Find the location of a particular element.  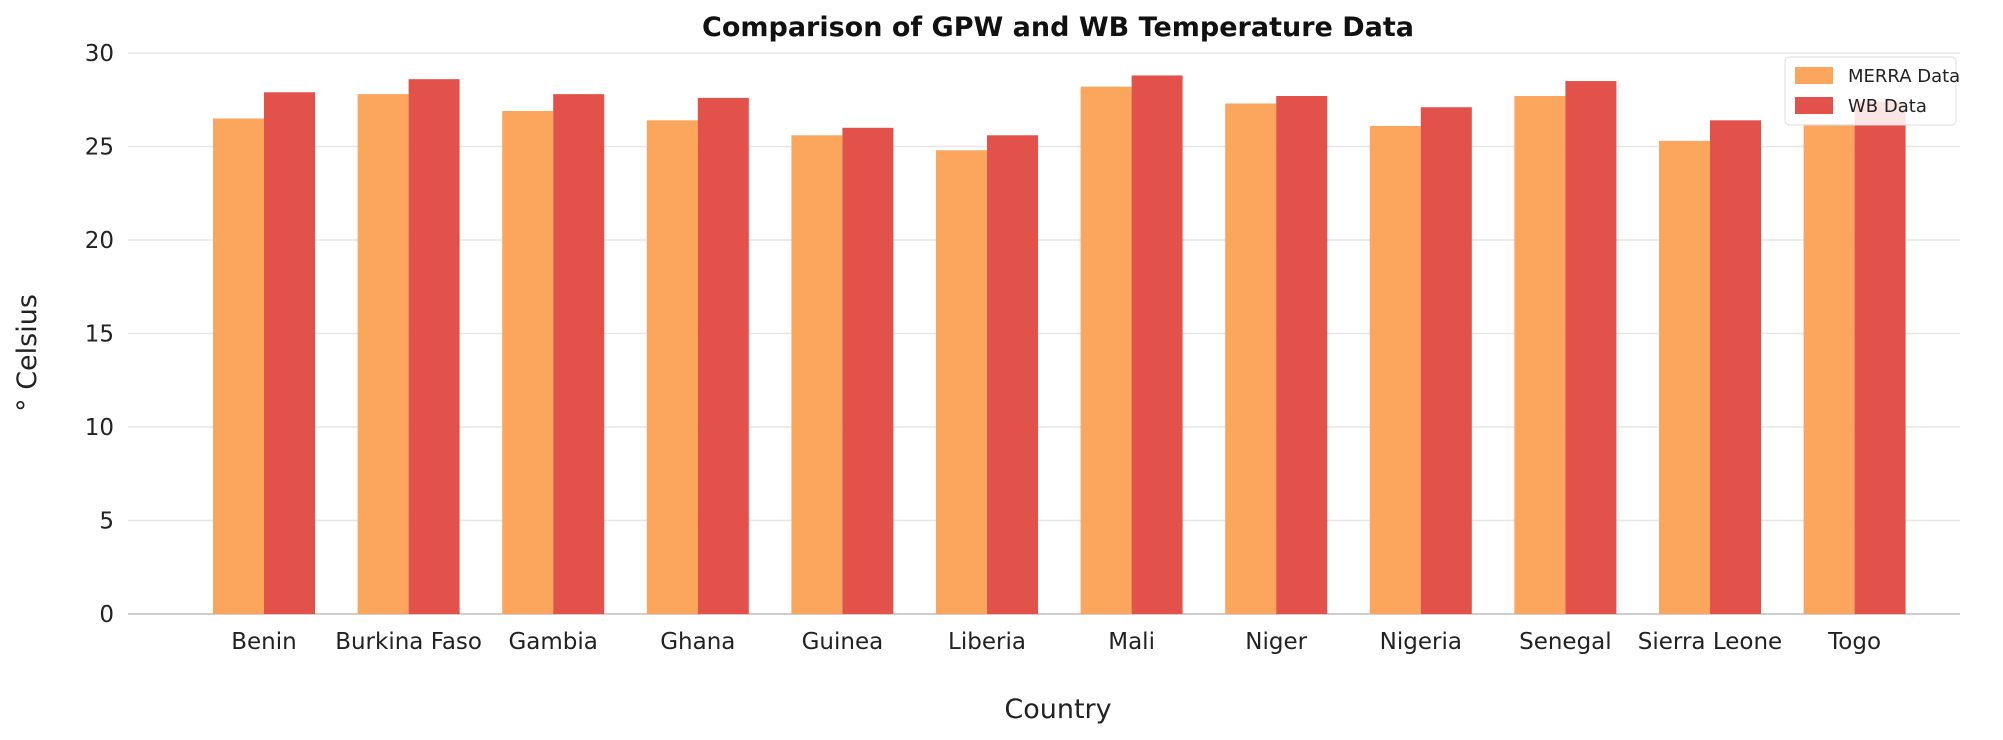

x-tick-label: Mali is located at coordinates (1131, 642).